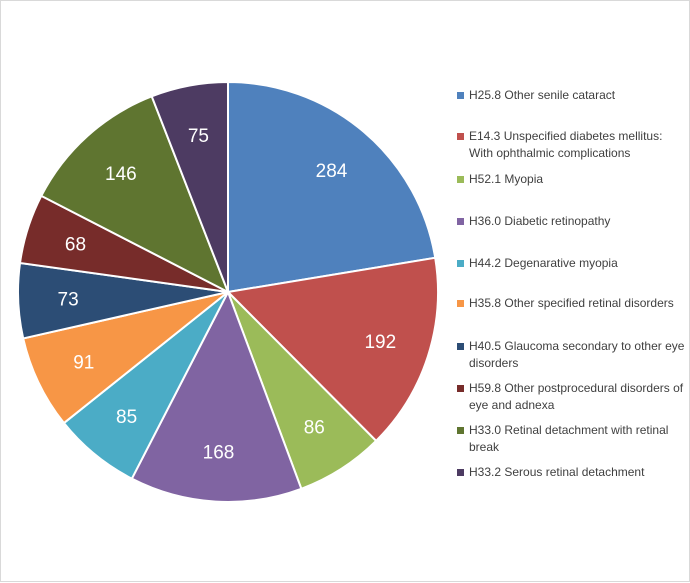 This screenshot has width=690, height=583. I want to click on data-label-9: 75, so click(198, 136).